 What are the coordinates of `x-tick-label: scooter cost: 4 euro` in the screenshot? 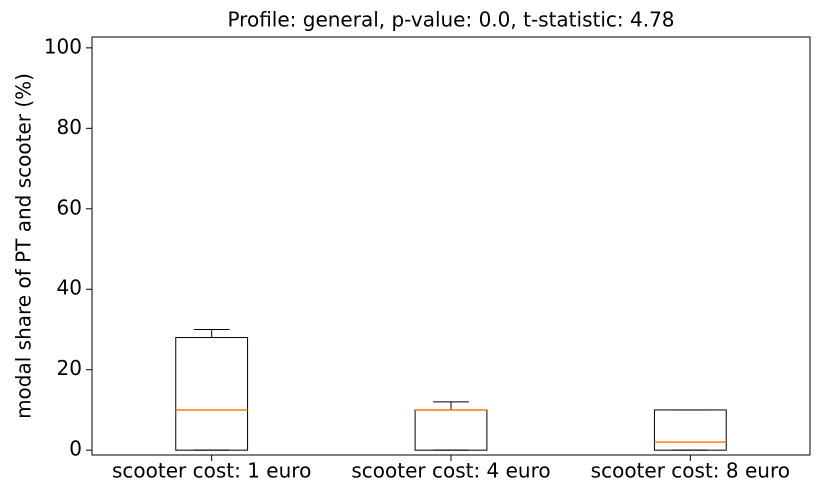 It's located at (450, 471).